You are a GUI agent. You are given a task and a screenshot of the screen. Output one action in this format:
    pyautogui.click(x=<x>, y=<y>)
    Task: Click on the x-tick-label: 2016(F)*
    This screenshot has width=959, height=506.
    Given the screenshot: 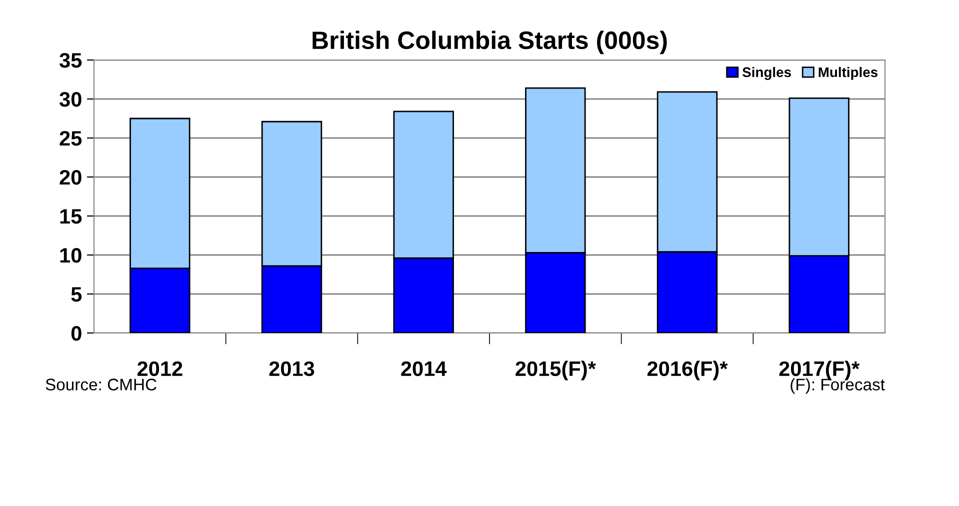 What is the action you would take?
    pyautogui.click(x=687, y=370)
    